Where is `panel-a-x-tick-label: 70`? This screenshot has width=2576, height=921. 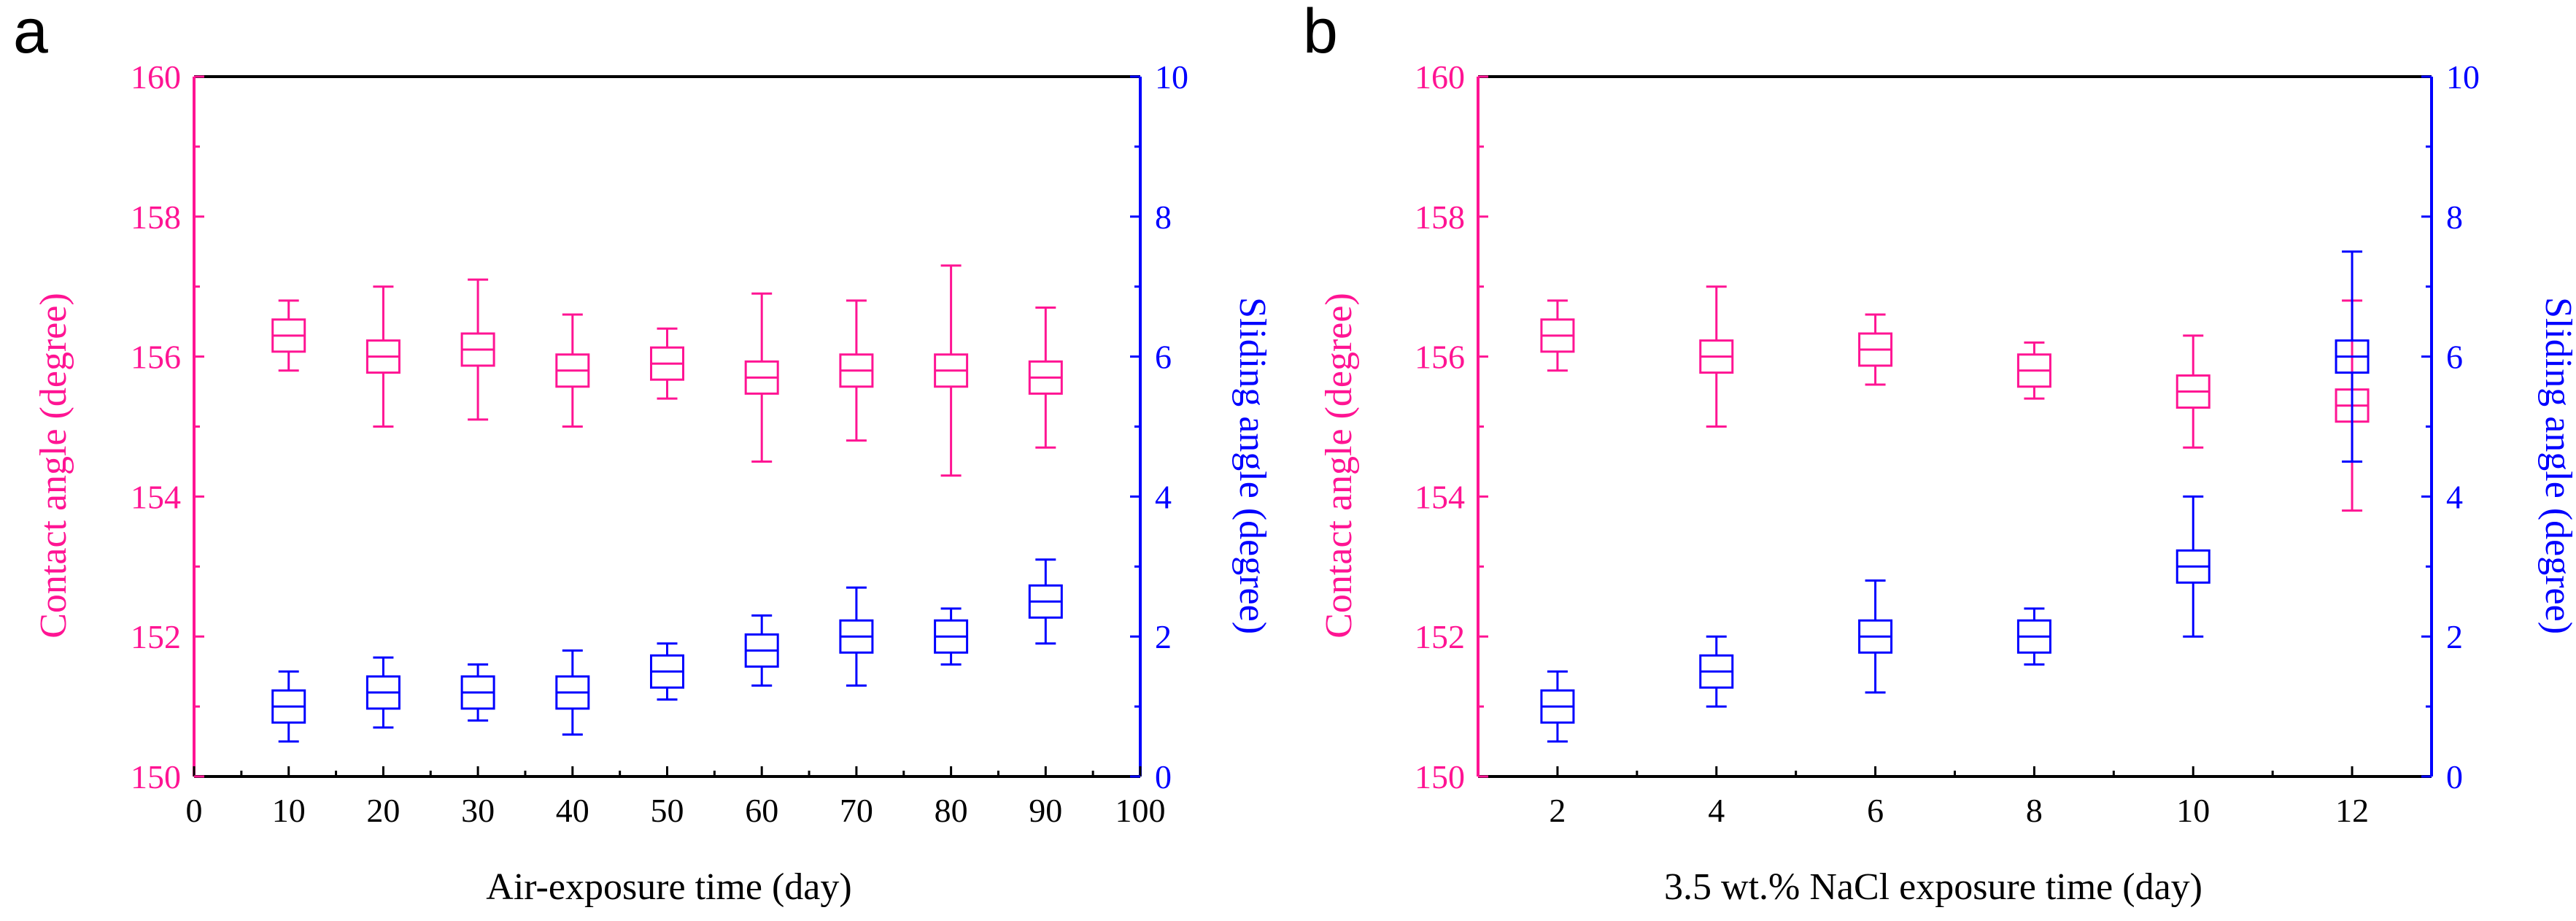
panel-a-x-tick-label: 70 is located at coordinates (856, 810).